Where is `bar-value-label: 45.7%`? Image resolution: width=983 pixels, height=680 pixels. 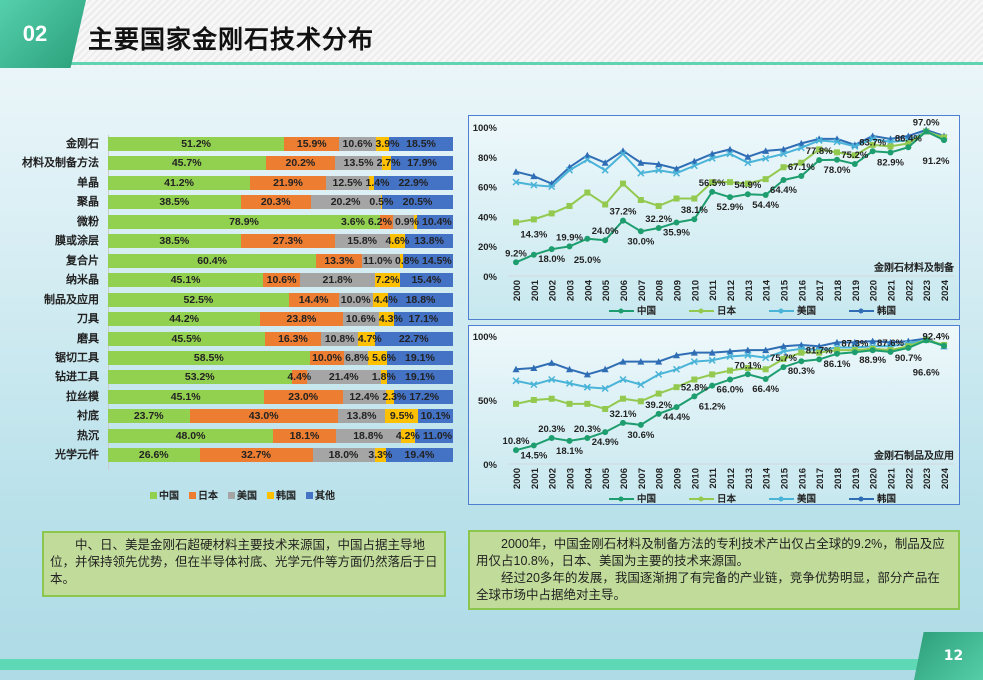 bar-value-label: 45.7% is located at coordinates (186, 163).